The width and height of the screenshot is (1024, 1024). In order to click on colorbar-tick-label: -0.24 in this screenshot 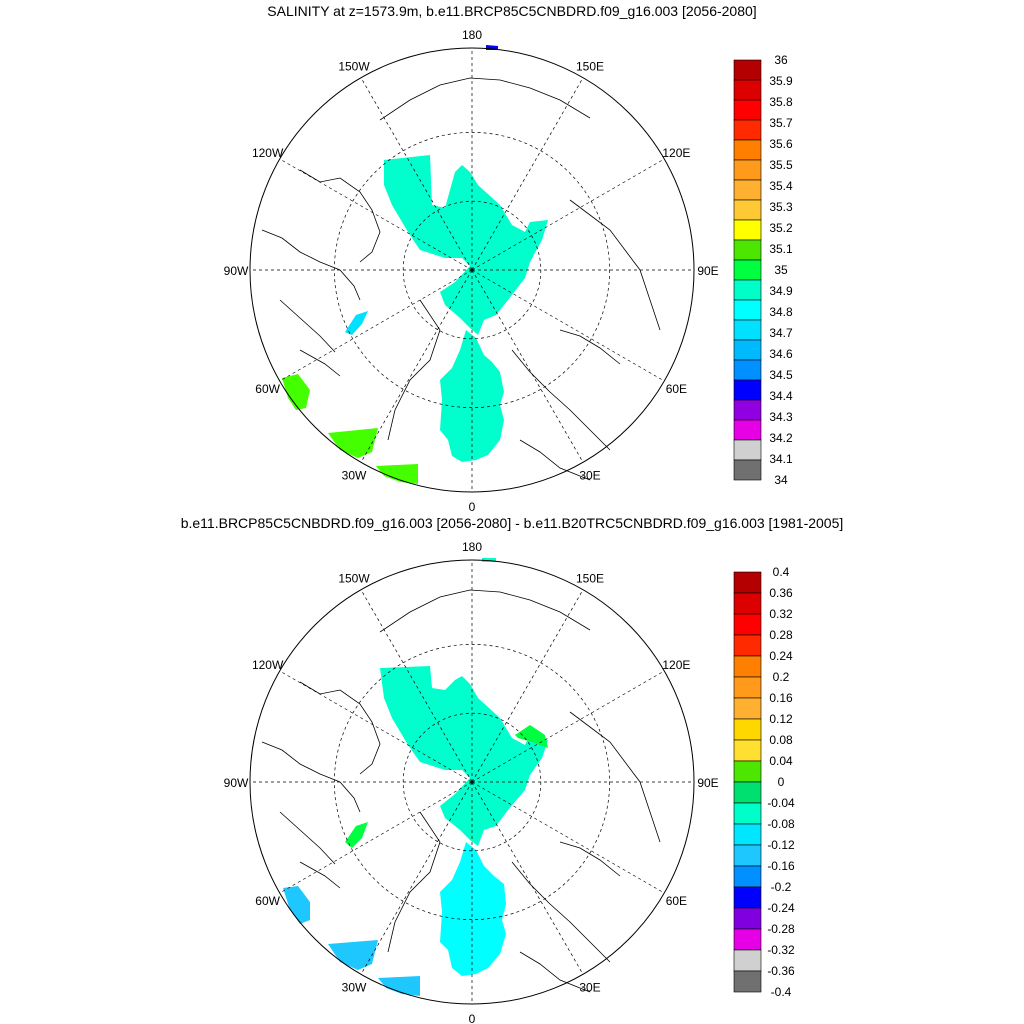, I will do `click(781, 908)`.